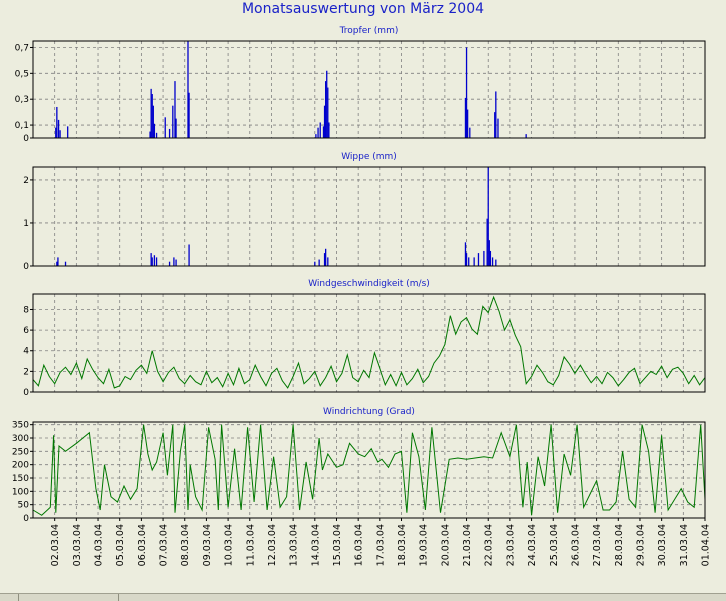 The width and height of the screenshot is (726, 601). What do you see at coordinates (424, 545) in the screenshot?
I see `x-tick-label: 19.03.04` at bounding box center [424, 545].